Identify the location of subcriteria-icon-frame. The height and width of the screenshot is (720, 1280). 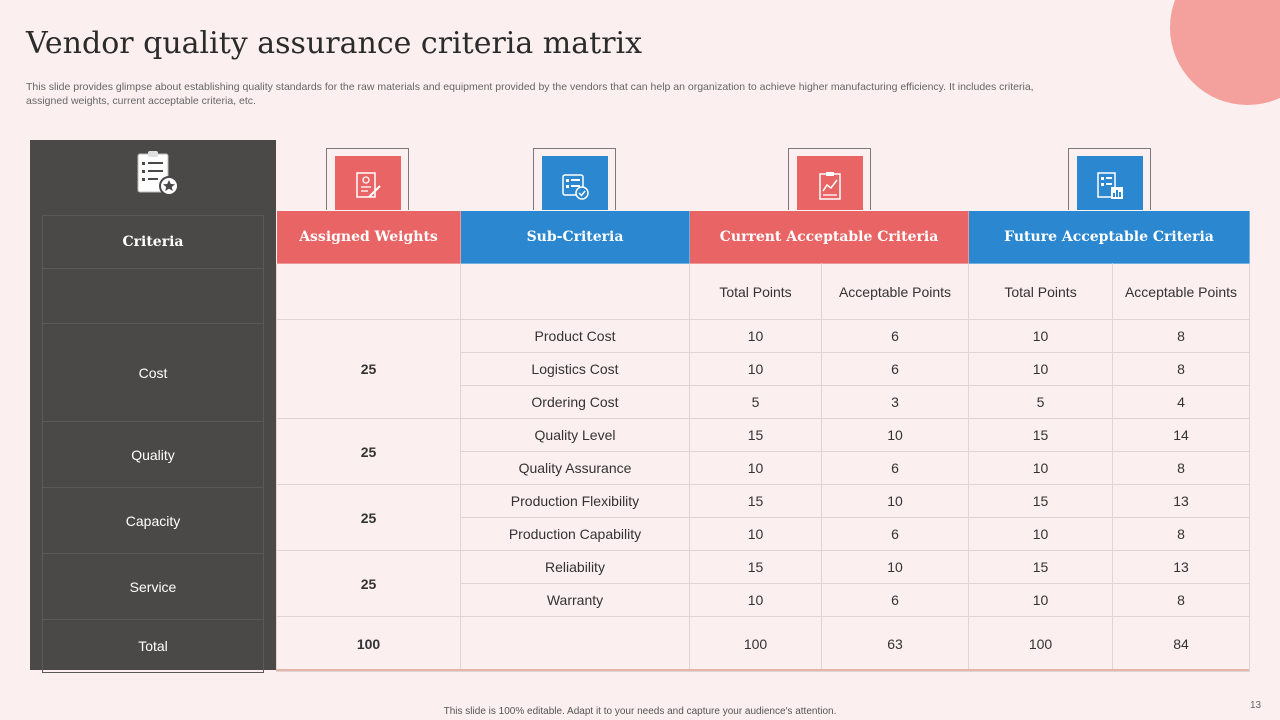
(574, 179).